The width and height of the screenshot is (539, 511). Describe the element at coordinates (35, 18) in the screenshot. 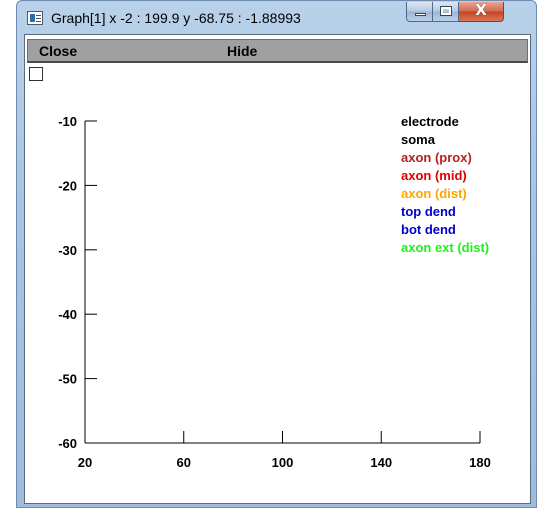

I see `graph-app-icon` at that location.